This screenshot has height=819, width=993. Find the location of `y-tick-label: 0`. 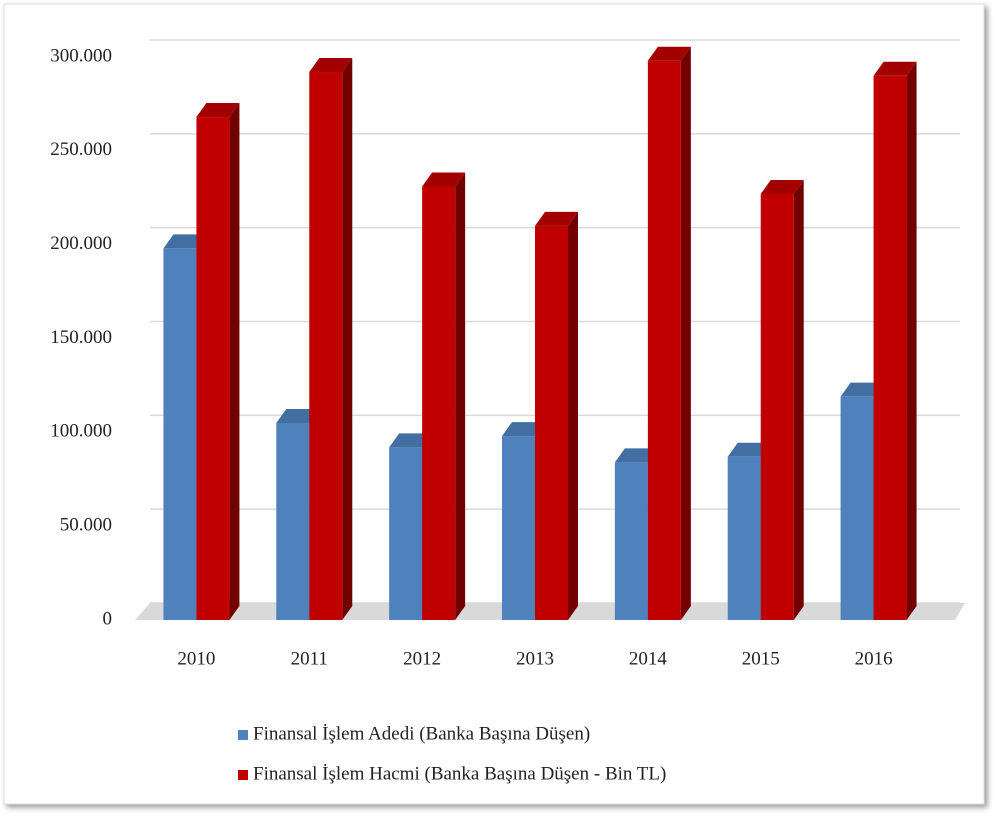

y-tick-label: 0 is located at coordinates (108, 618).